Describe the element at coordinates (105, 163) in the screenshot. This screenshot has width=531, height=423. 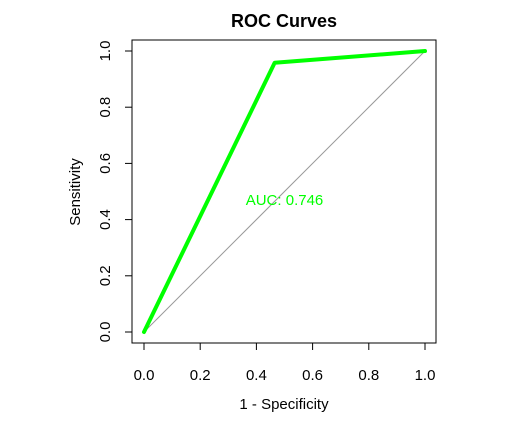
I see `y-tick-label: 0.6` at that location.